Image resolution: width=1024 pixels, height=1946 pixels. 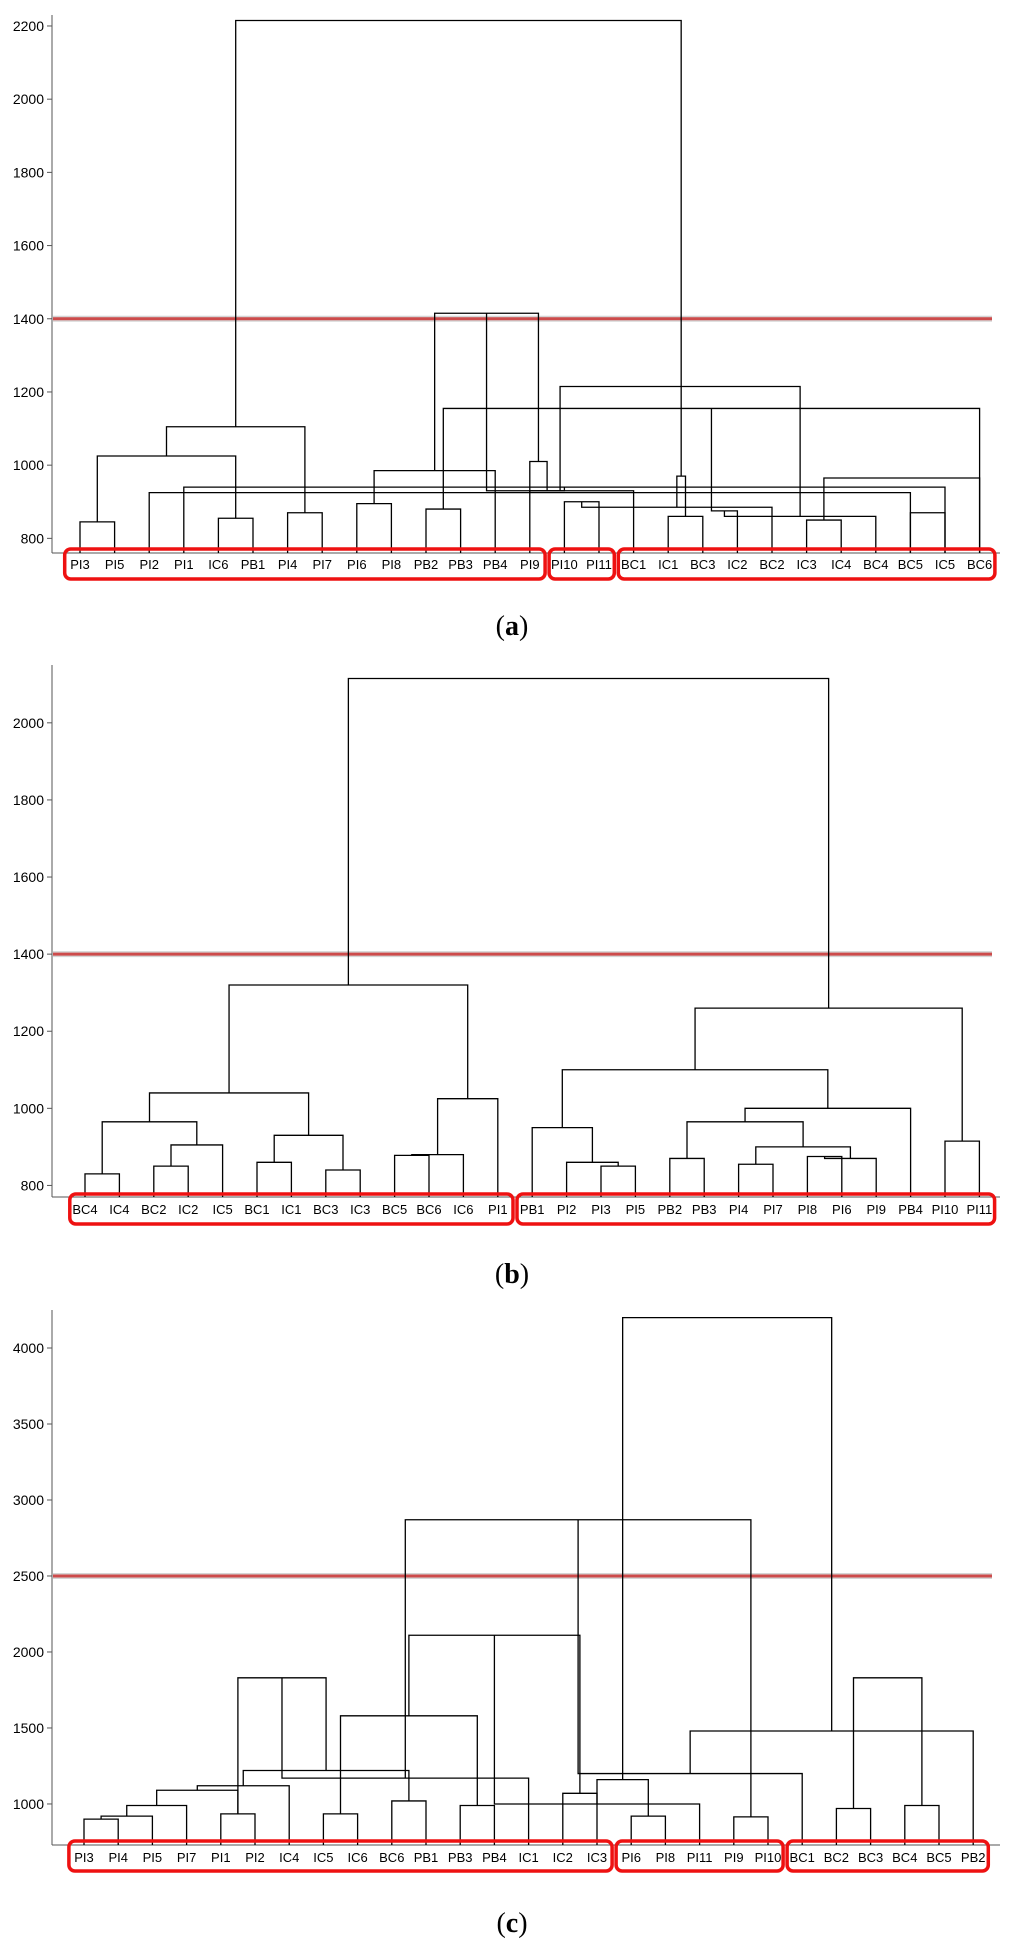 What do you see at coordinates (28, 1500) in the screenshot?
I see `y-tick-label: 3000` at bounding box center [28, 1500].